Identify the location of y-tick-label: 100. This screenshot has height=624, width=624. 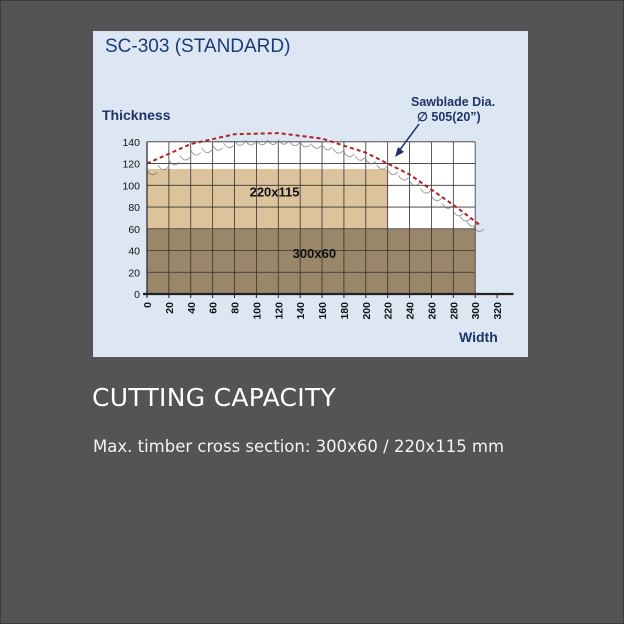
(131, 186).